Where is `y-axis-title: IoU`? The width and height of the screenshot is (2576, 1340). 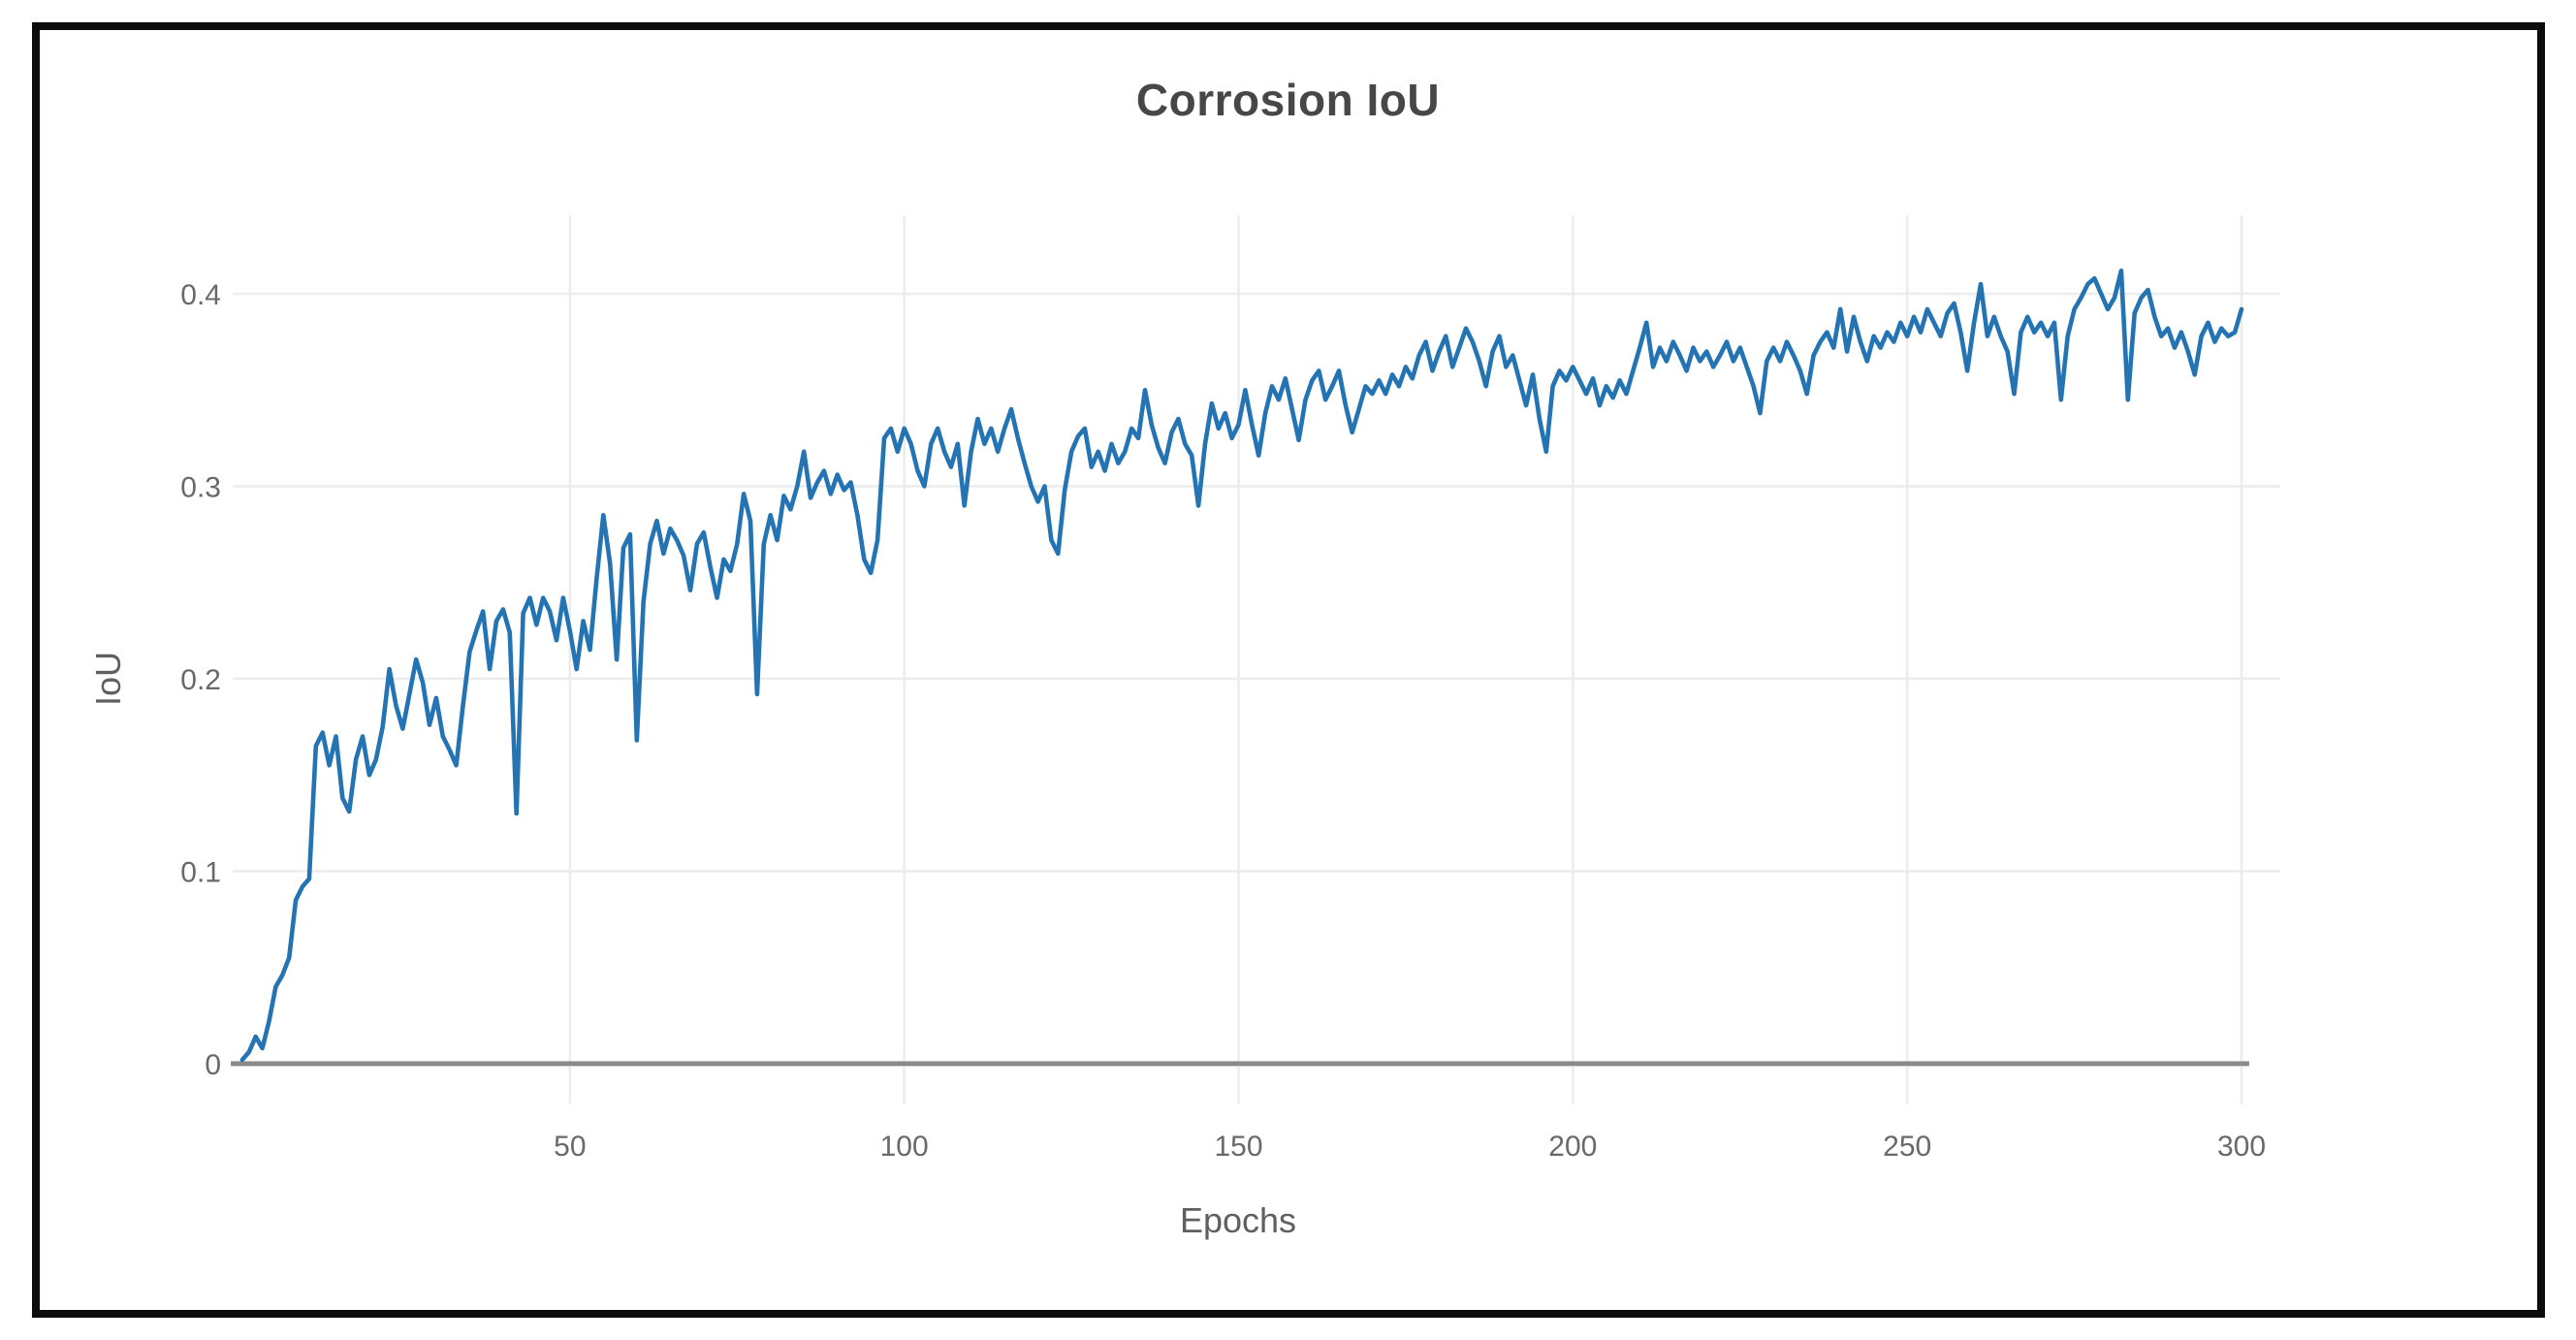 y-axis-title: IoU is located at coordinates (108, 679).